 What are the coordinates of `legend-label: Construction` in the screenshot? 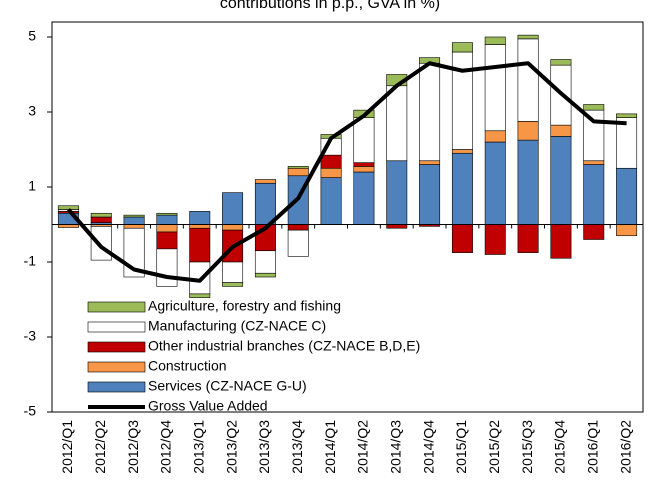 It's located at (187, 366).